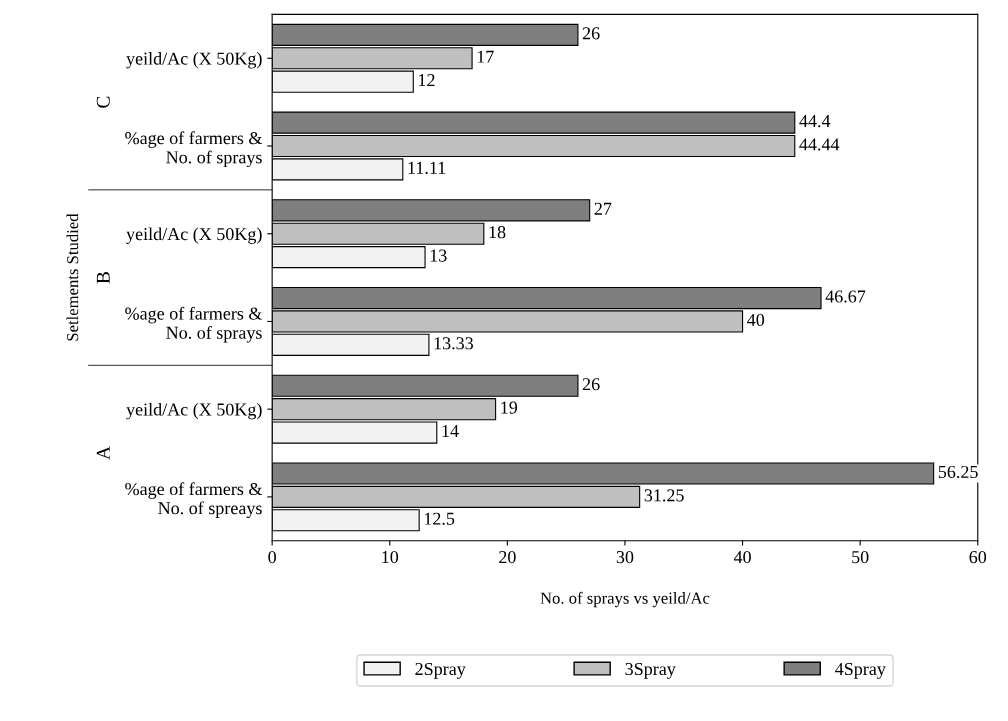 The image size is (1008, 721). Describe the element at coordinates (103, 102) in the screenshot. I see `text: C` at that location.